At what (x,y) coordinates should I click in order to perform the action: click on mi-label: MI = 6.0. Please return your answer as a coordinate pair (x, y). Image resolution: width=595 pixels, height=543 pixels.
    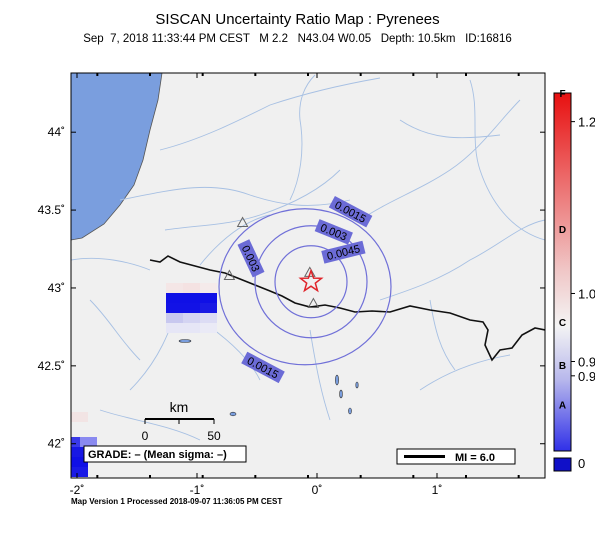
    Looking at the image, I should click on (475, 458).